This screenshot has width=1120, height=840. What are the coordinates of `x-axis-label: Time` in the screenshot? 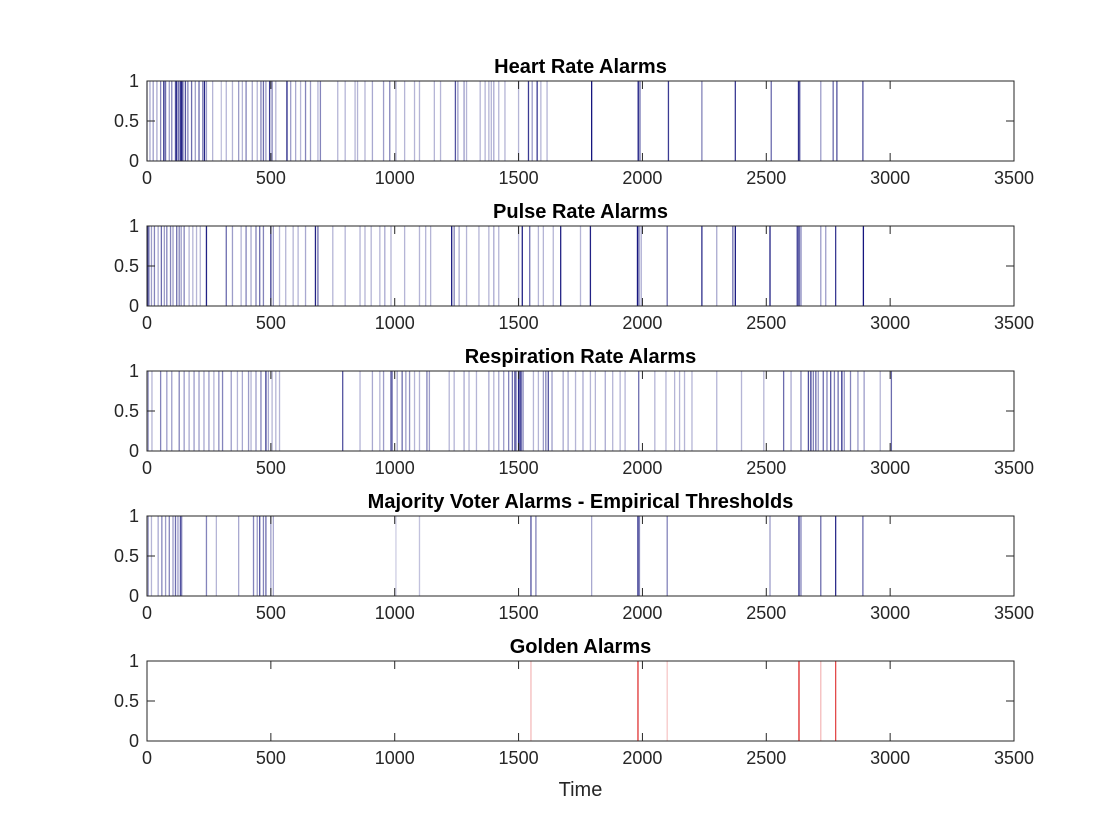 It's located at (581, 790).